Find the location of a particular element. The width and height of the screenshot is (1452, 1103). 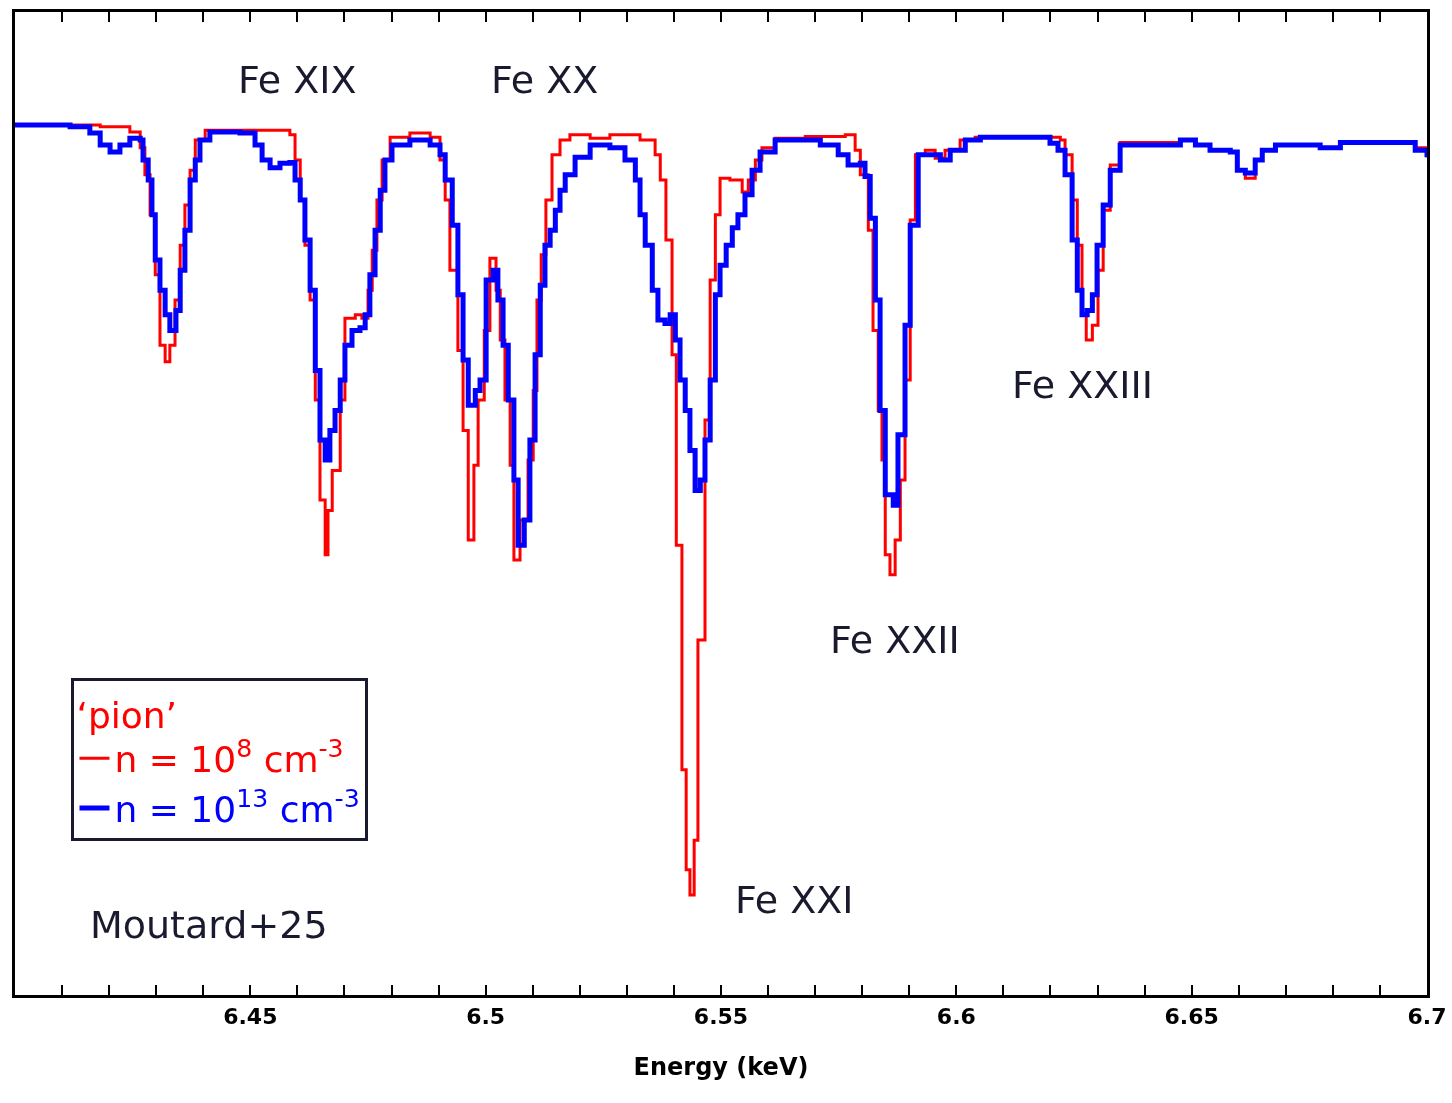

annotation: Fe XXII is located at coordinates (895, 640).